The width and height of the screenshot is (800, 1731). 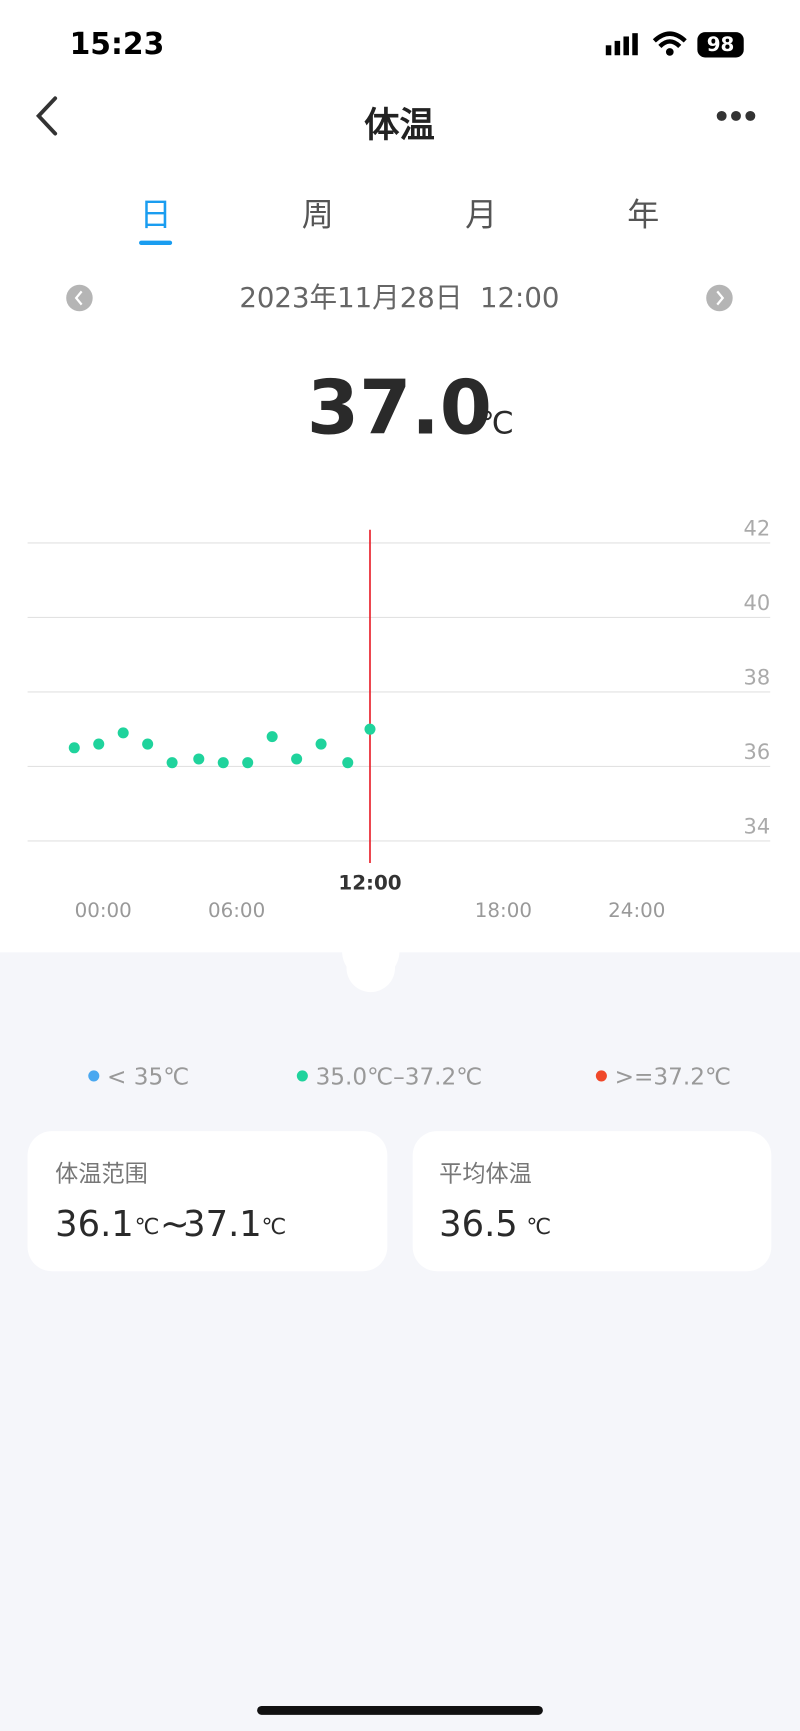 I want to click on more-button, so click(x=736, y=115).